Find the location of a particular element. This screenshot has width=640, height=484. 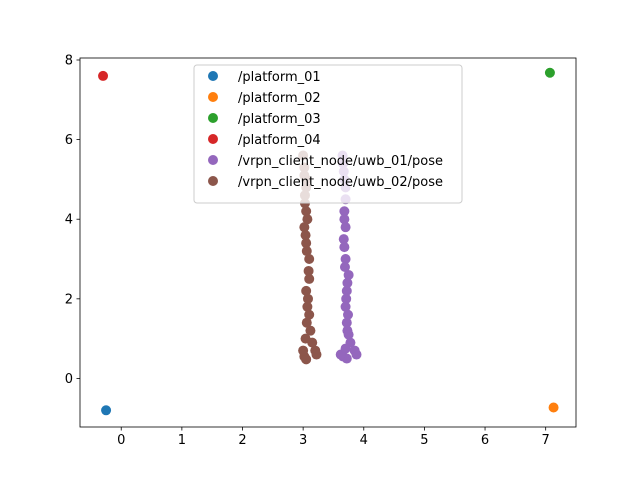

legend-entry: /platform_01 is located at coordinates (264, 77).